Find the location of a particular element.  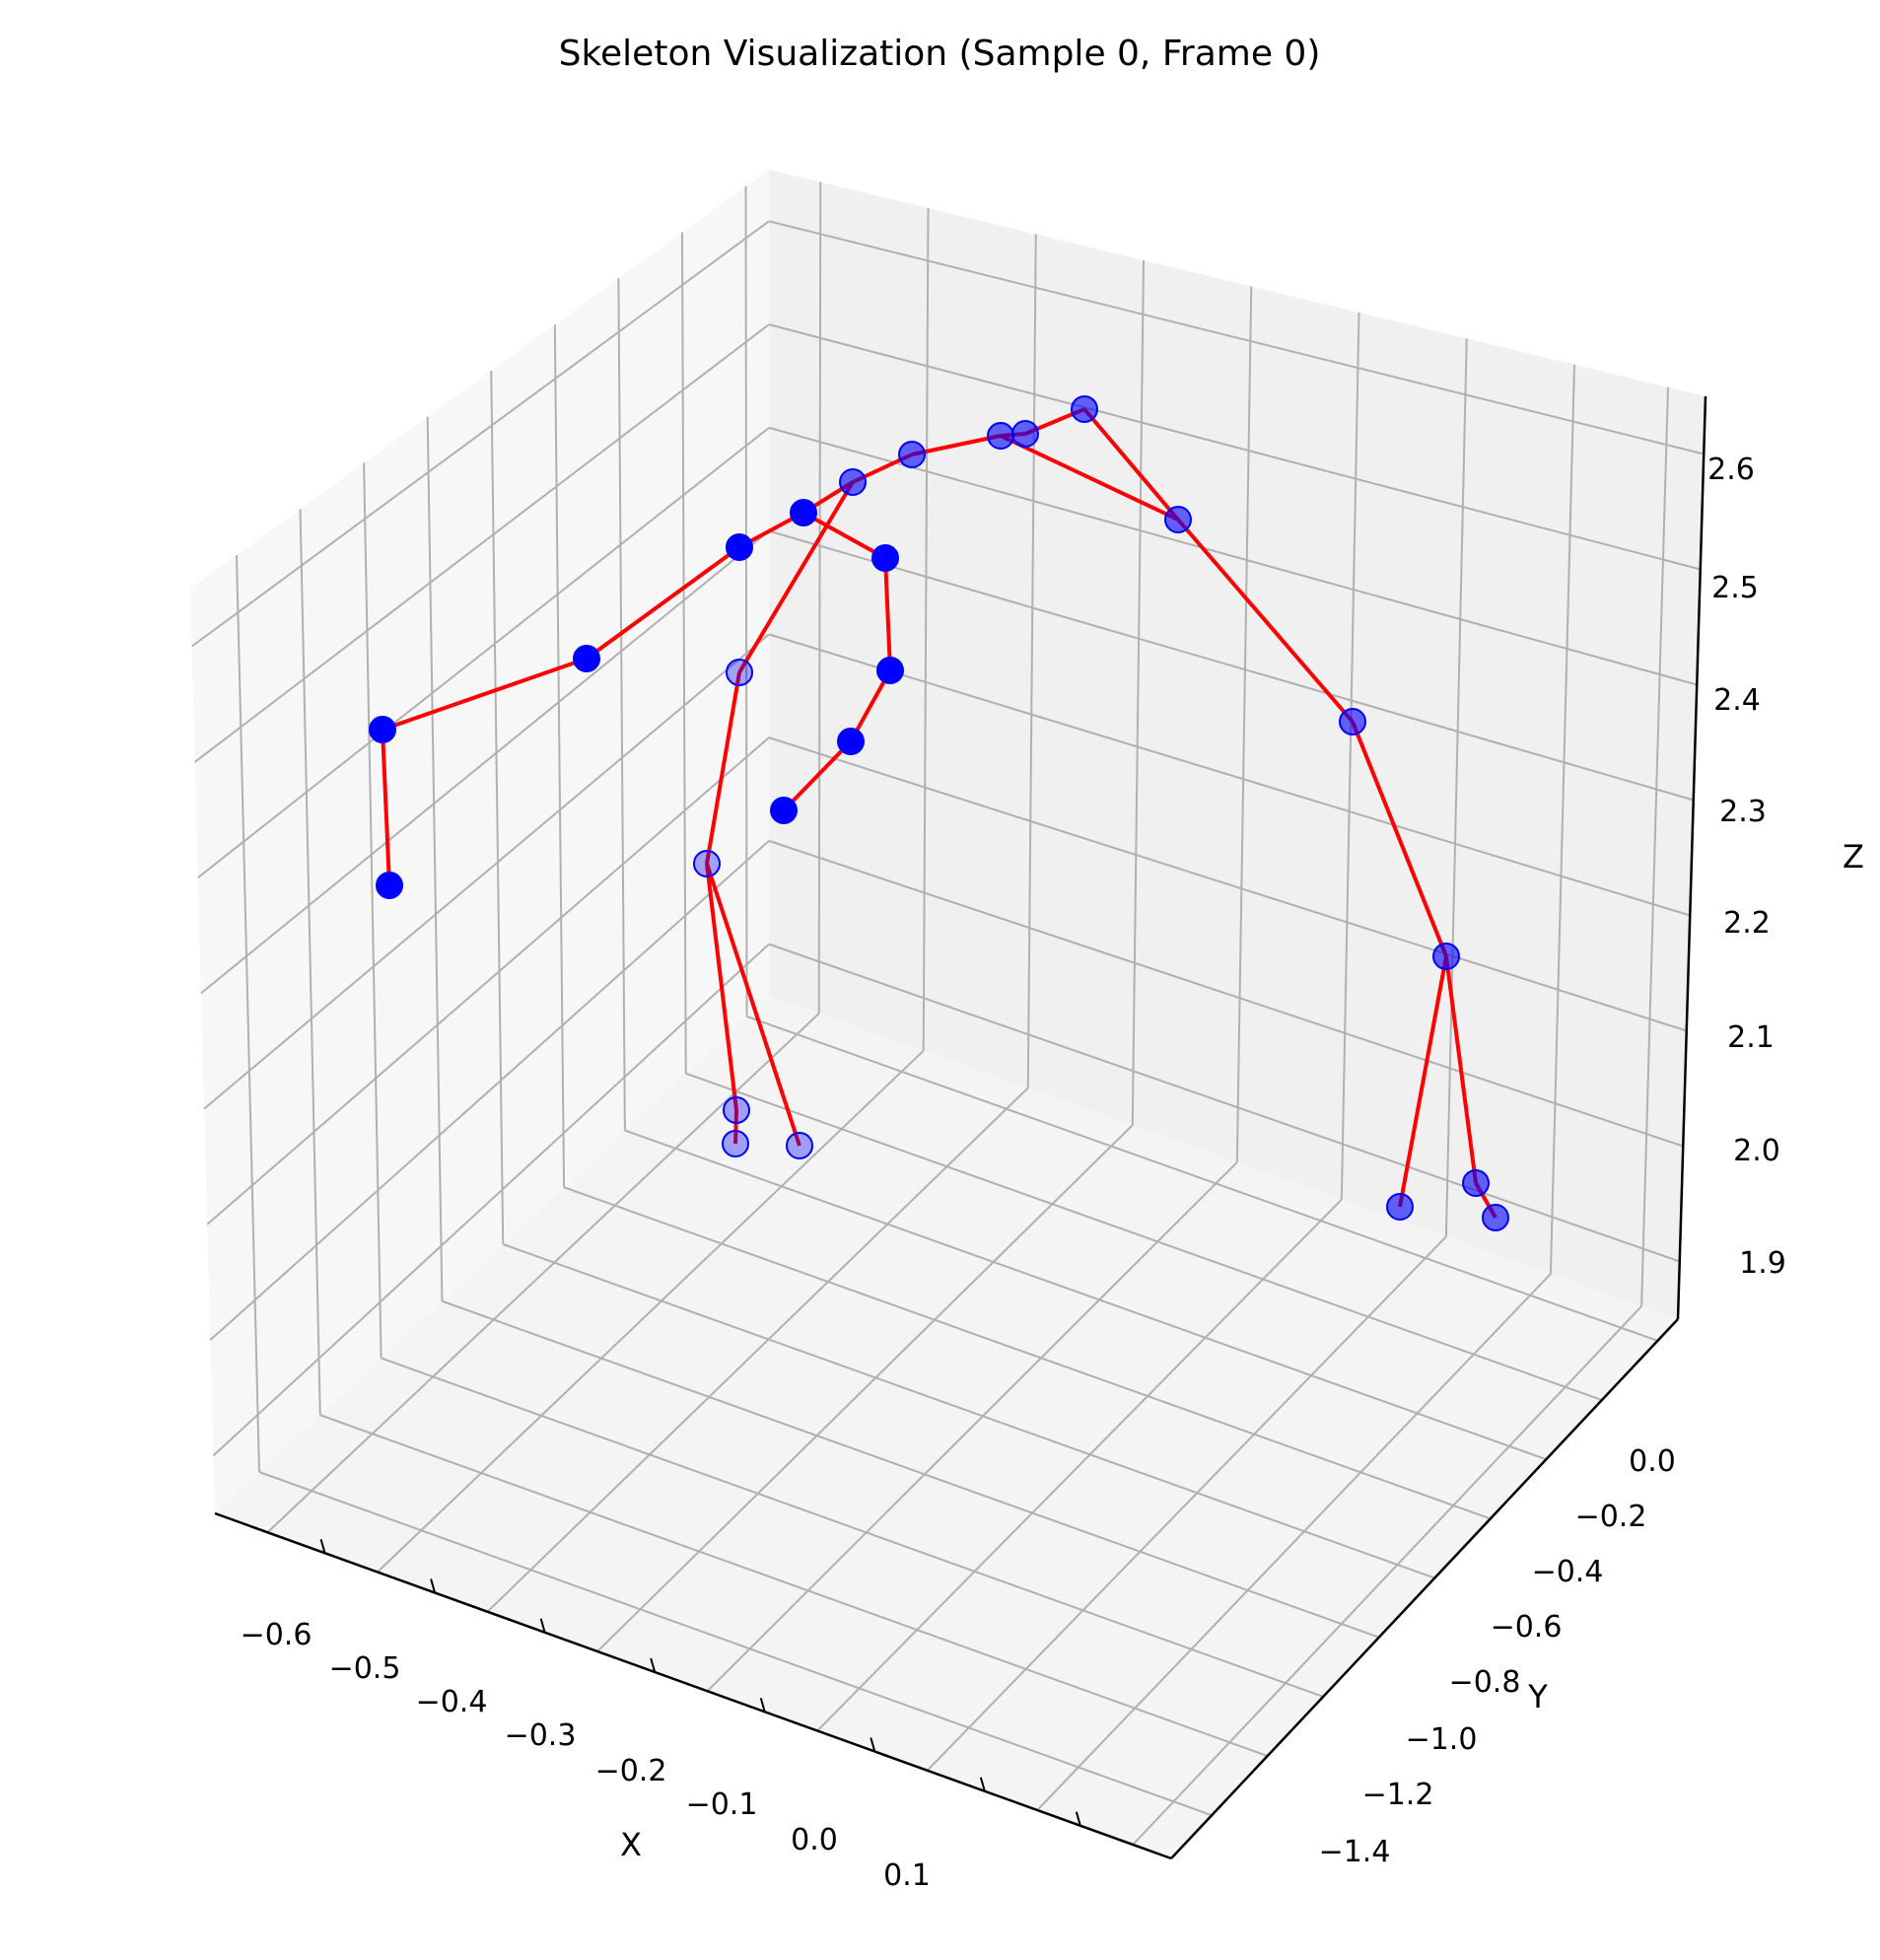

z-axis-line is located at coordinates (1692, 857).